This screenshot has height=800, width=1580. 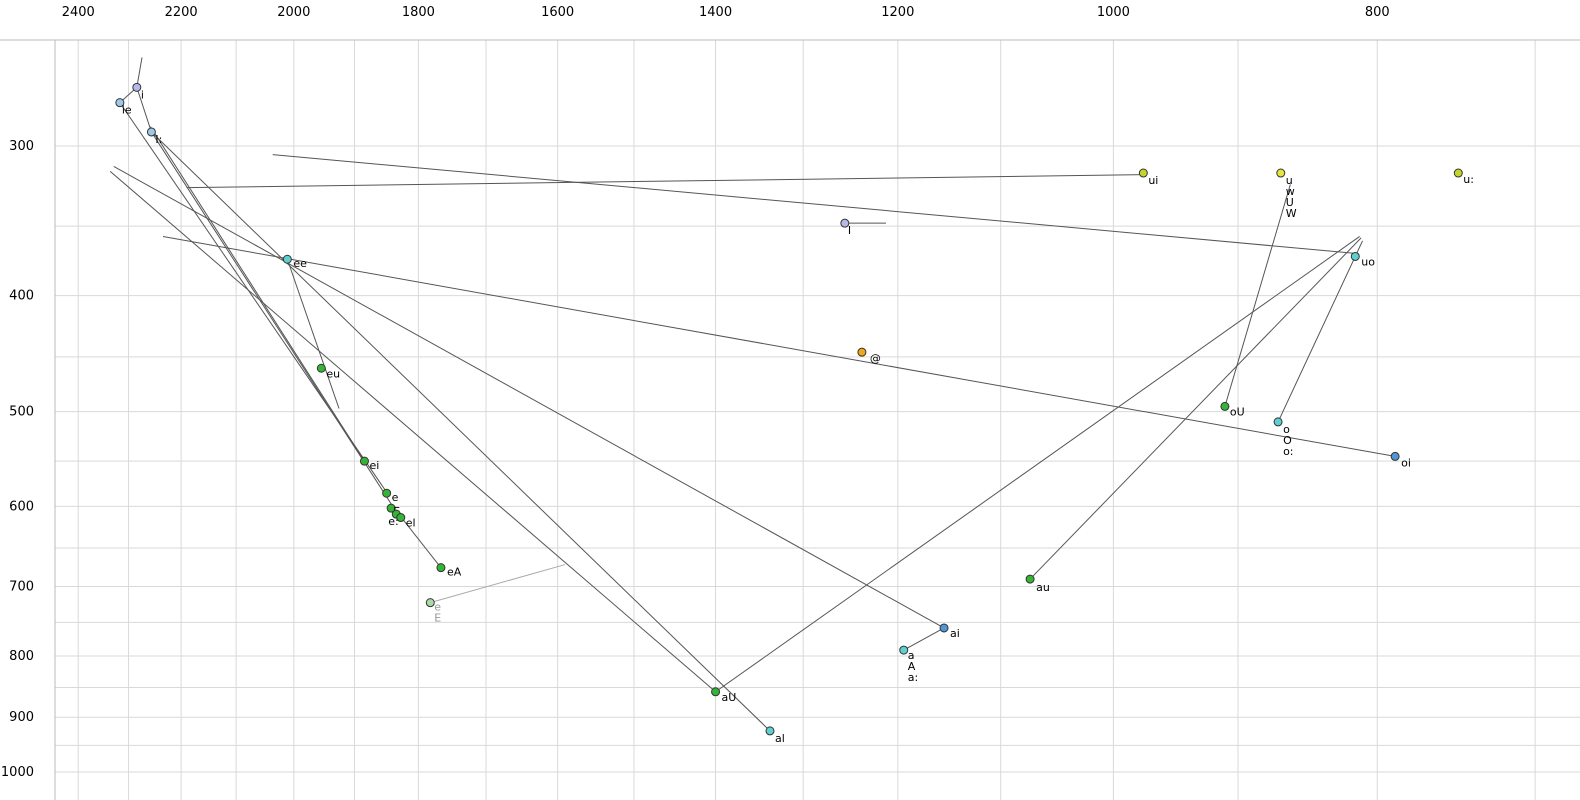 I want to click on y-tick-label: 700, so click(x=21, y=587).